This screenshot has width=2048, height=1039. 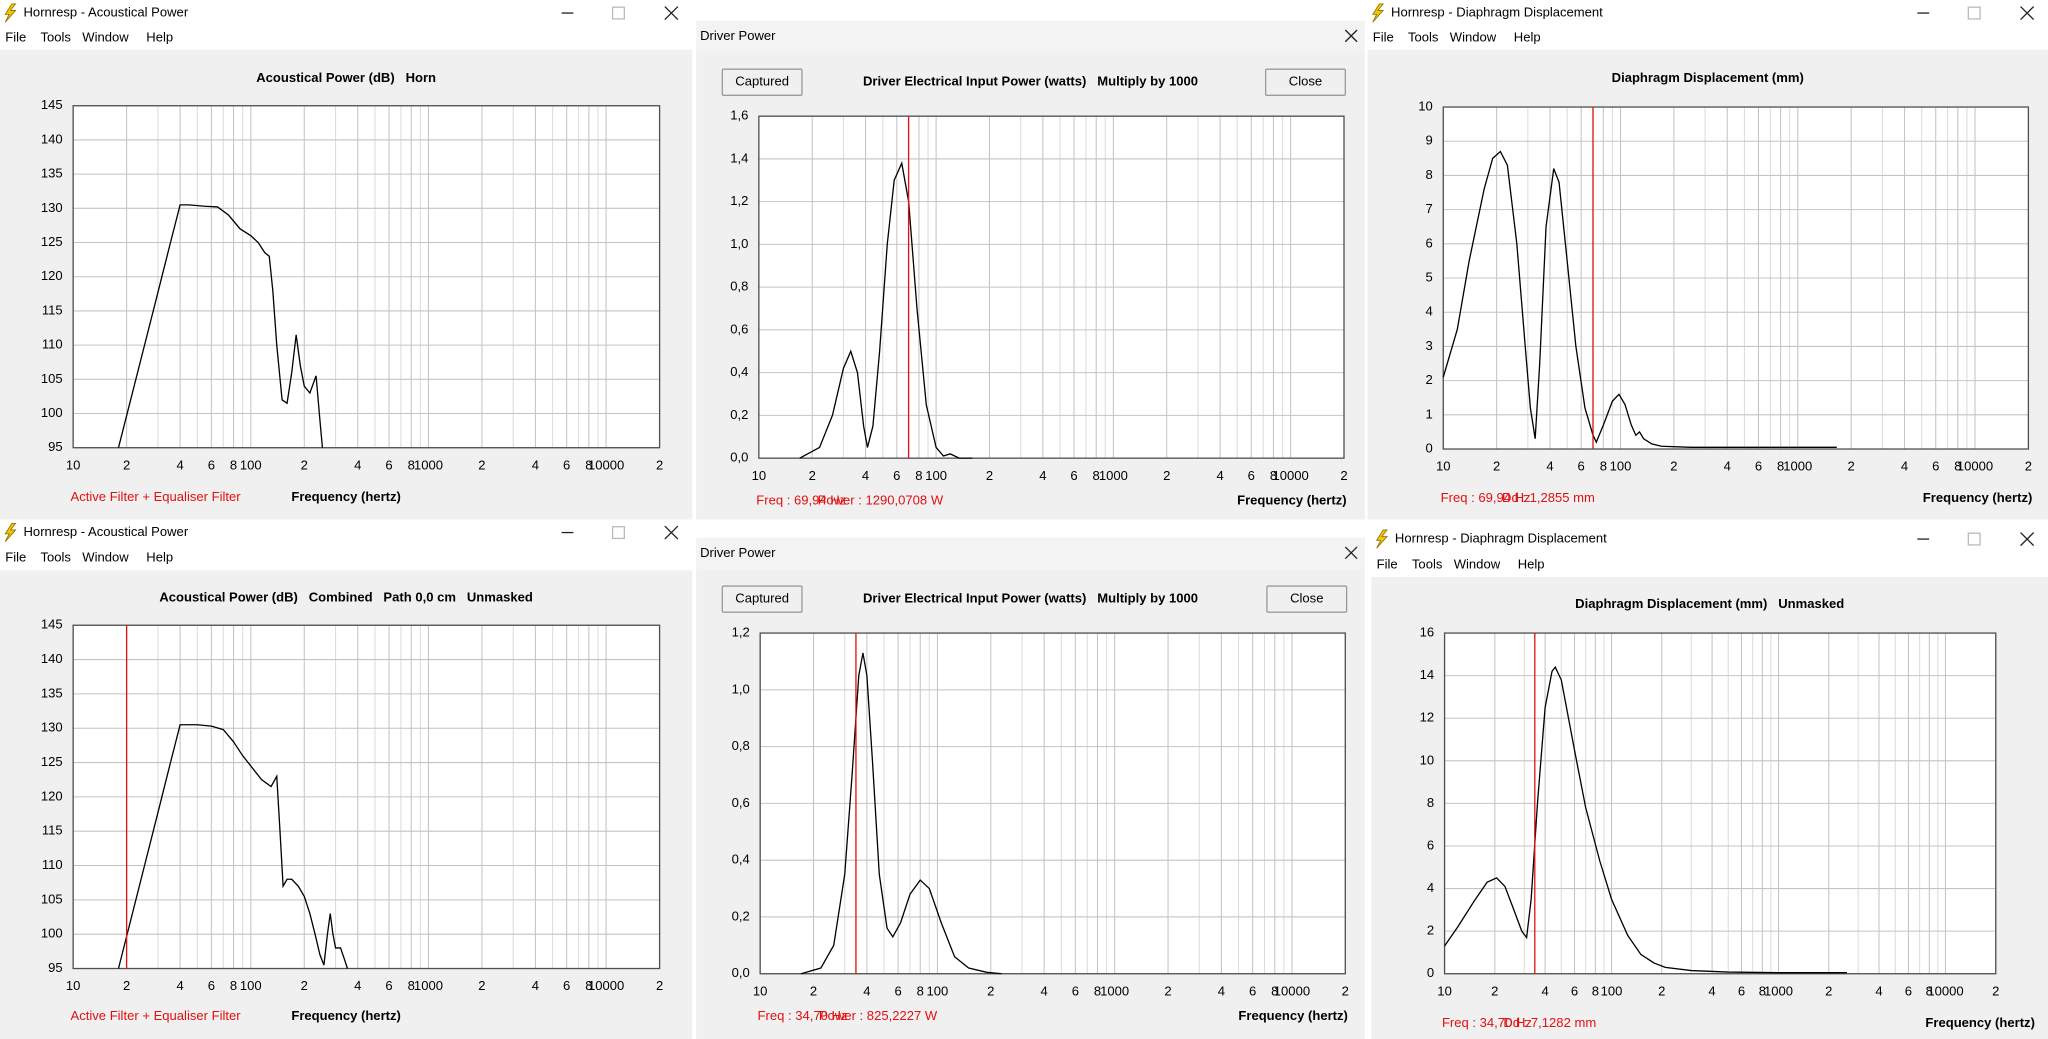 What do you see at coordinates (803, 1015) in the screenshot?
I see `cursor-readout: Freq : 34,70 Hz` at bounding box center [803, 1015].